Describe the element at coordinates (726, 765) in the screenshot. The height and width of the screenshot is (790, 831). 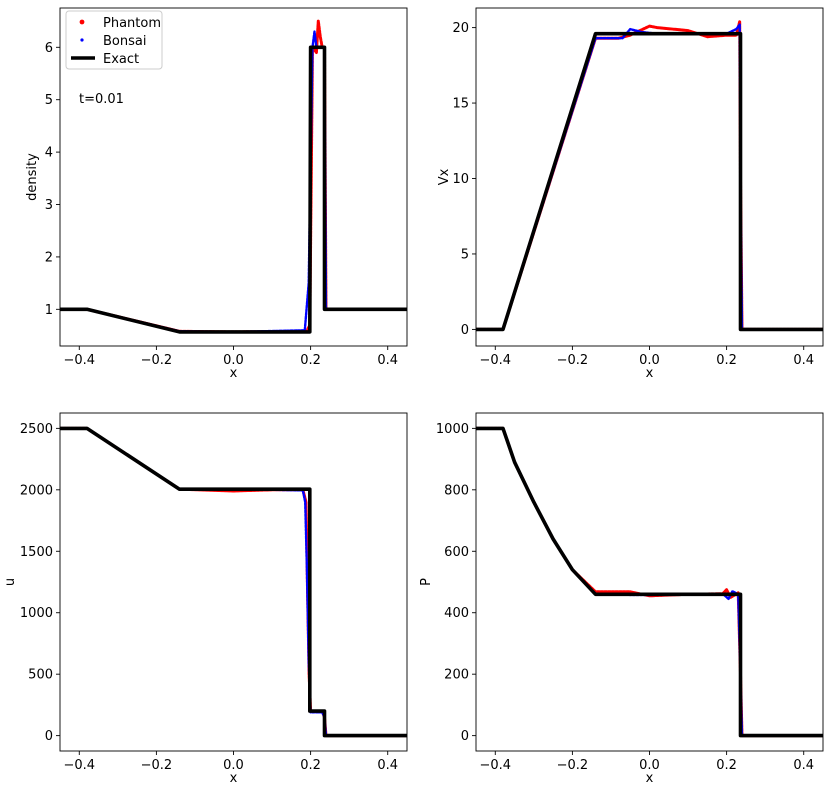
I see `p-xtick-label: 0.2` at that location.